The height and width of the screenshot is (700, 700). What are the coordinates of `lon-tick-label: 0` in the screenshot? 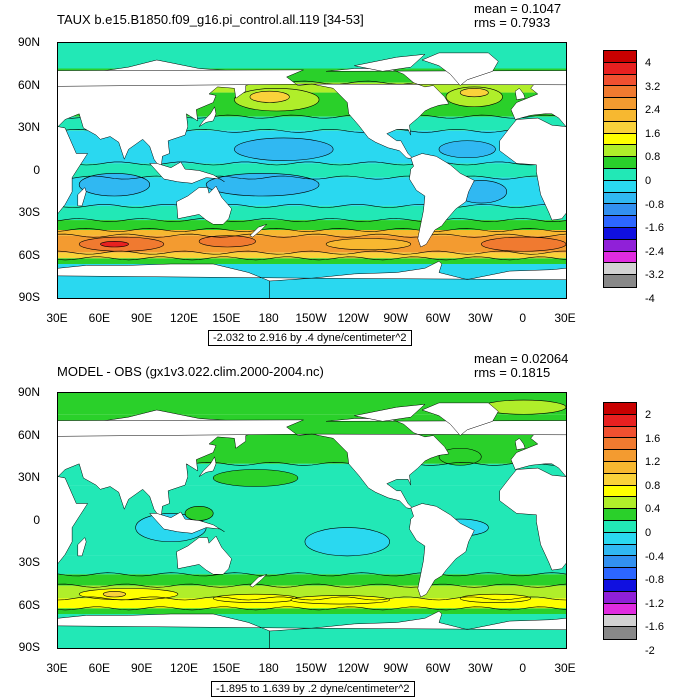 It's located at (522, 318).